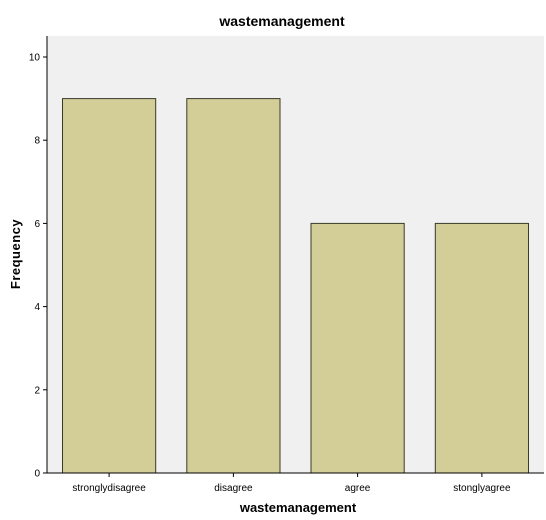 Image resolution: width=546 pixels, height=520 pixels. I want to click on bar-disagree, so click(233, 286).